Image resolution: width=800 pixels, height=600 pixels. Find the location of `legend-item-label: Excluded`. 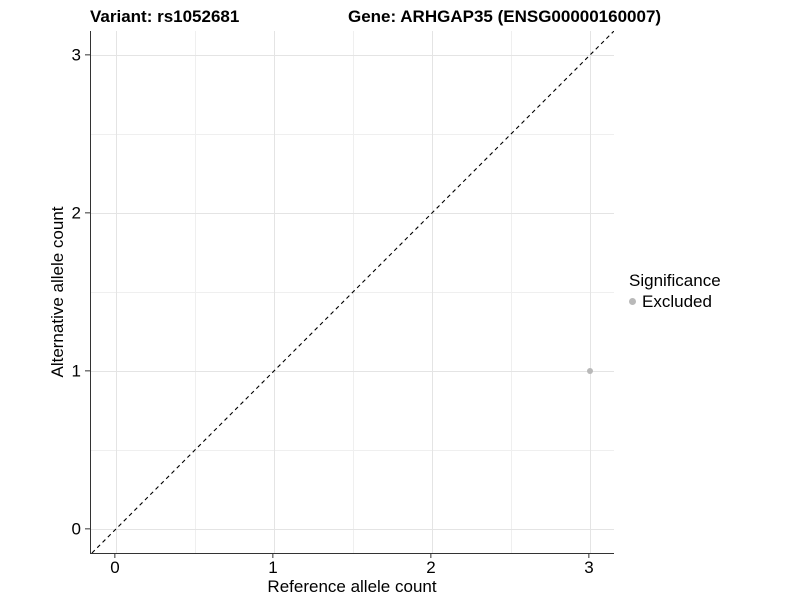

legend-item-label: Excluded is located at coordinates (677, 301).